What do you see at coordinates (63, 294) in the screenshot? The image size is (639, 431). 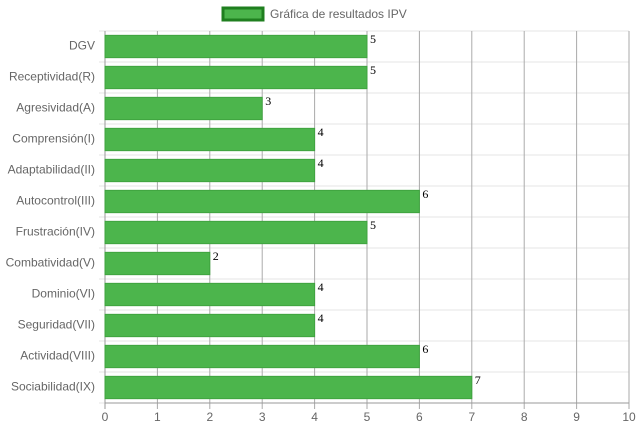 I see `y-tick-label: Dominio(VI)` at bounding box center [63, 294].